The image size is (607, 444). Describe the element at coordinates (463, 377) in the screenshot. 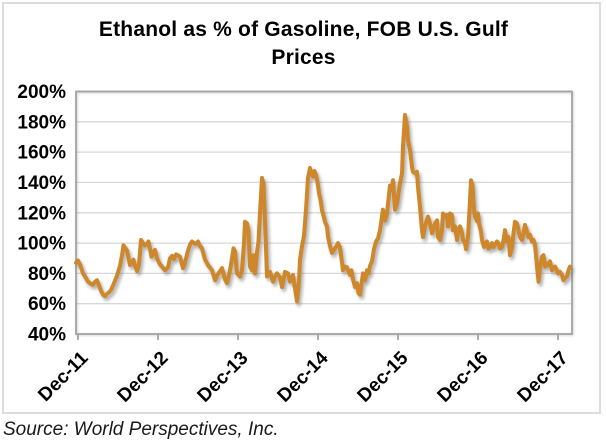

I see `x-tick-label: Dec-16` at that location.